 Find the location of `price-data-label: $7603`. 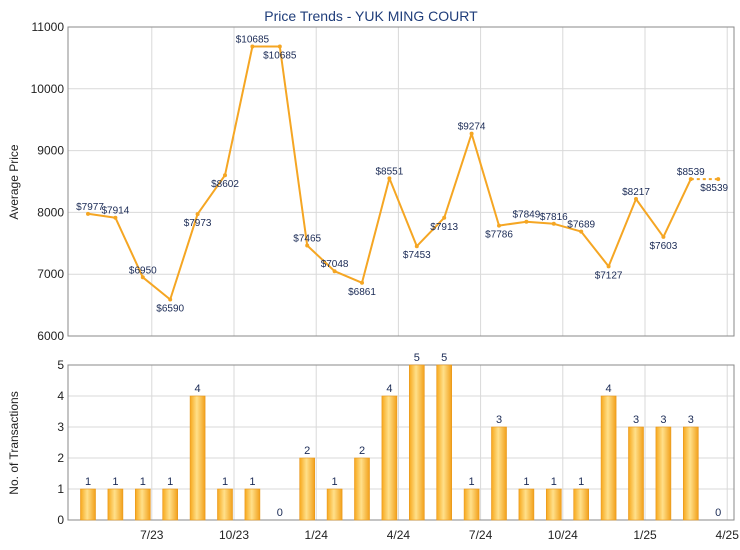

price-data-label: $7603 is located at coordinates (663, 246).